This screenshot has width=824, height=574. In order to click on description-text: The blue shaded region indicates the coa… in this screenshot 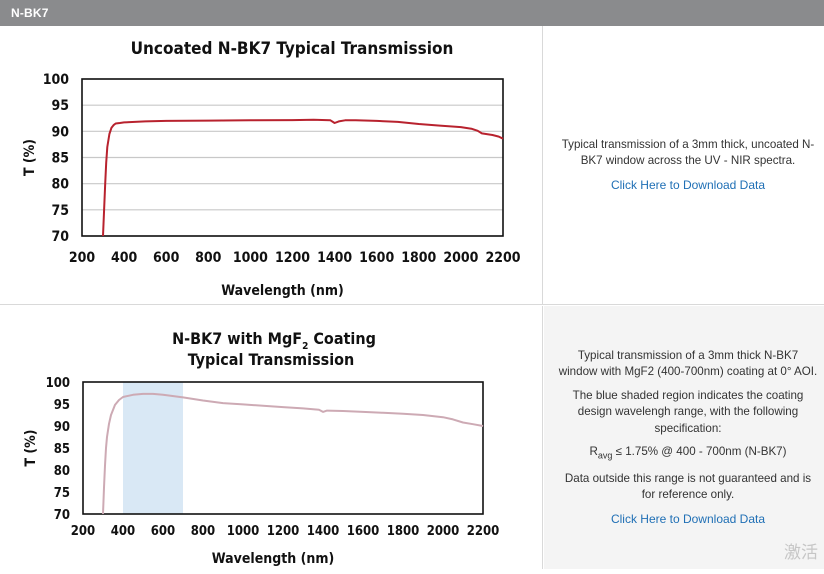, I will do `click(688, 411)`.